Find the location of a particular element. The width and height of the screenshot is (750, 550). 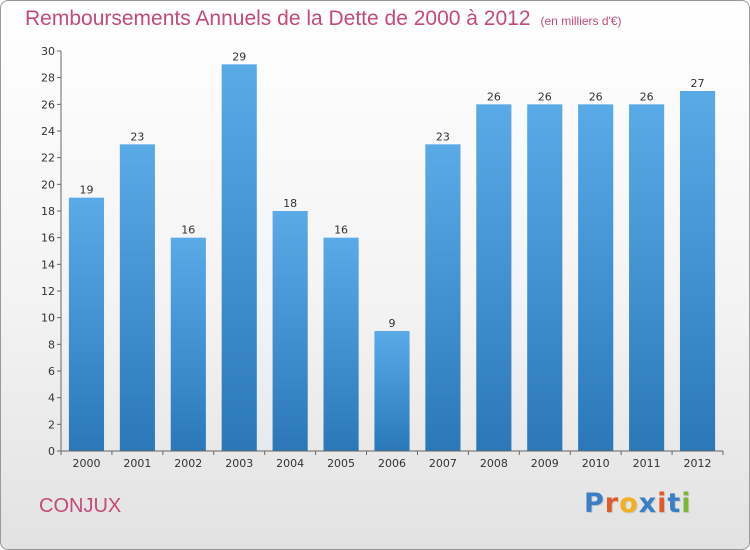

y-tick-label: 0 is located at coordinates (51, 451).